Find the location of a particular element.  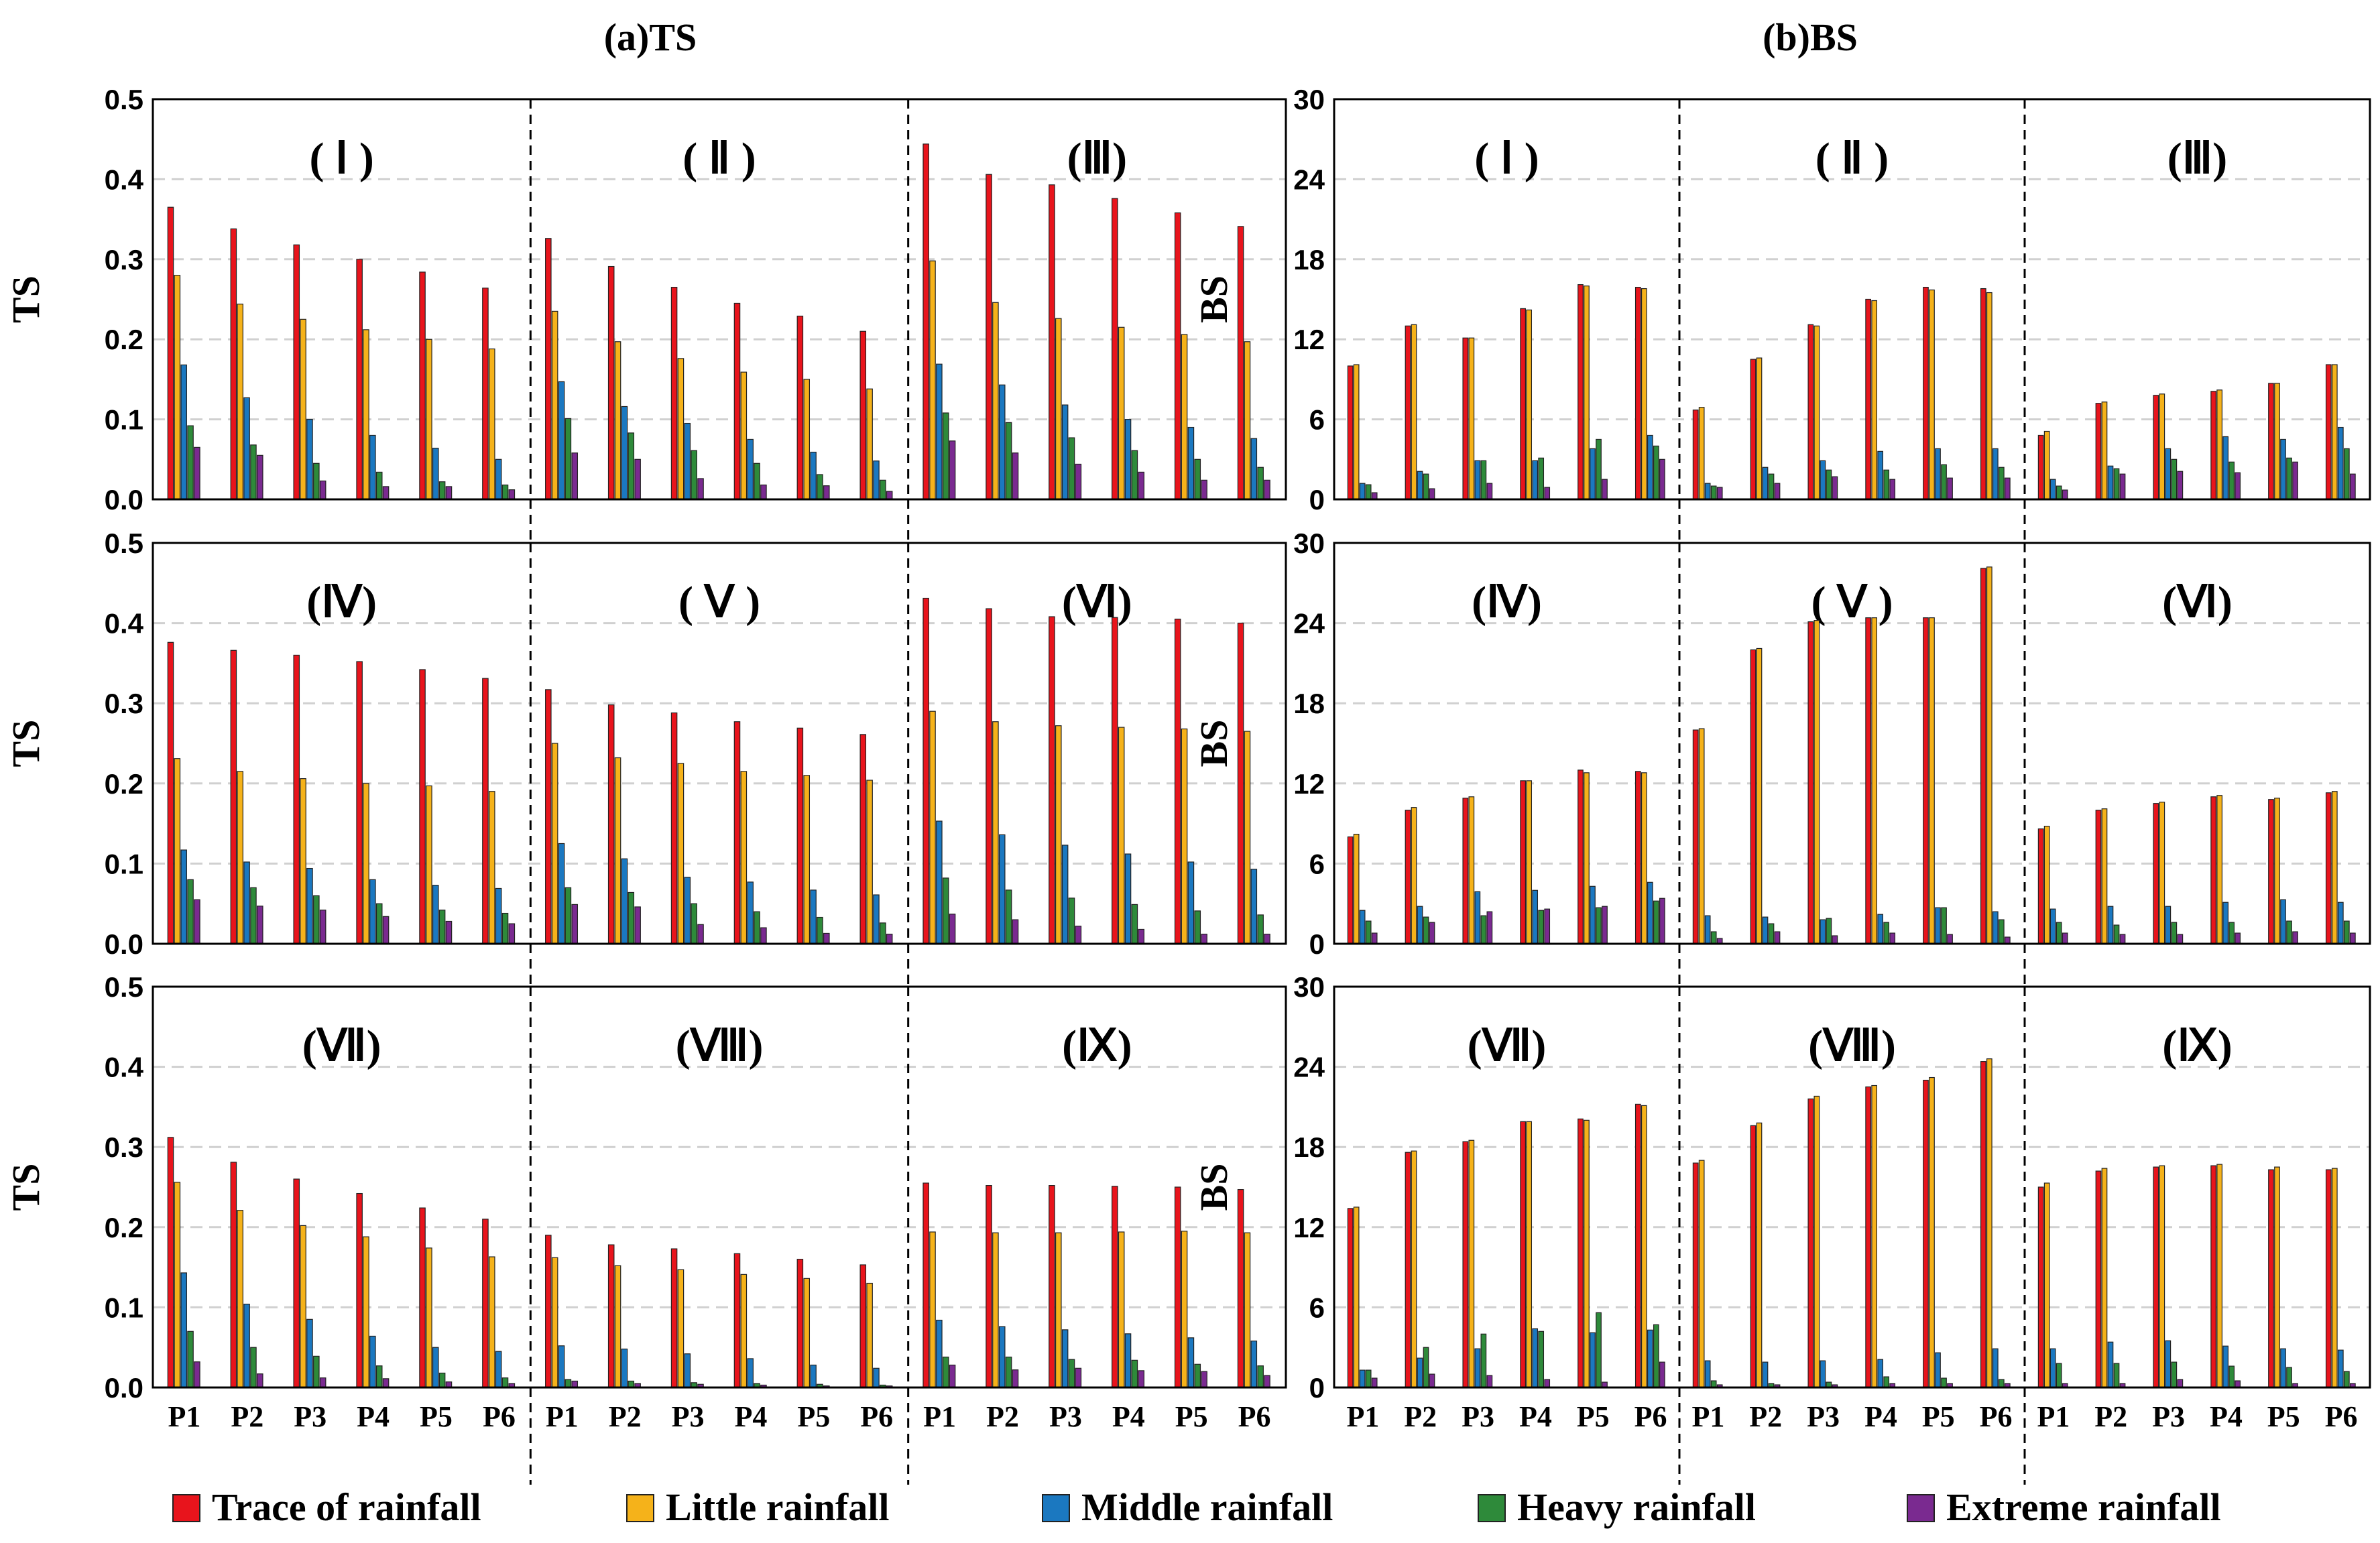

ts-panel-8: (Ⅷ) is located at coordinates (719, 1205).